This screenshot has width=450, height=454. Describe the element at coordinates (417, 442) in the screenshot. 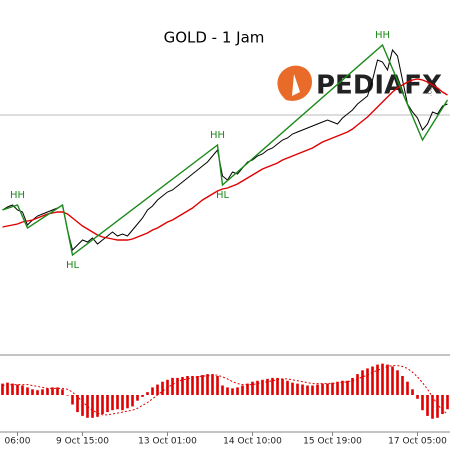

I see `x-tick-label: 17 Oct 05:00` at that location.